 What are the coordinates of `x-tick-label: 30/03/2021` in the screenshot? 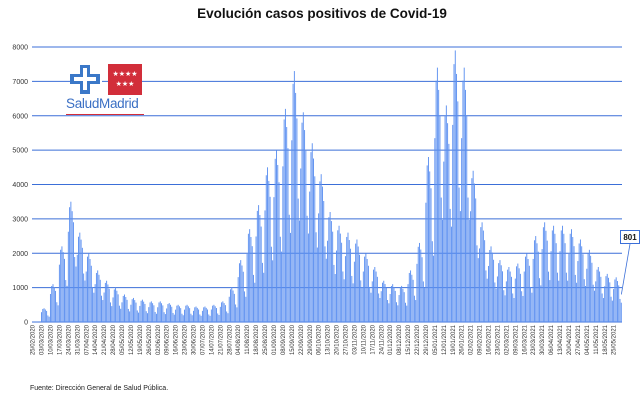 It's located at (543, 339).